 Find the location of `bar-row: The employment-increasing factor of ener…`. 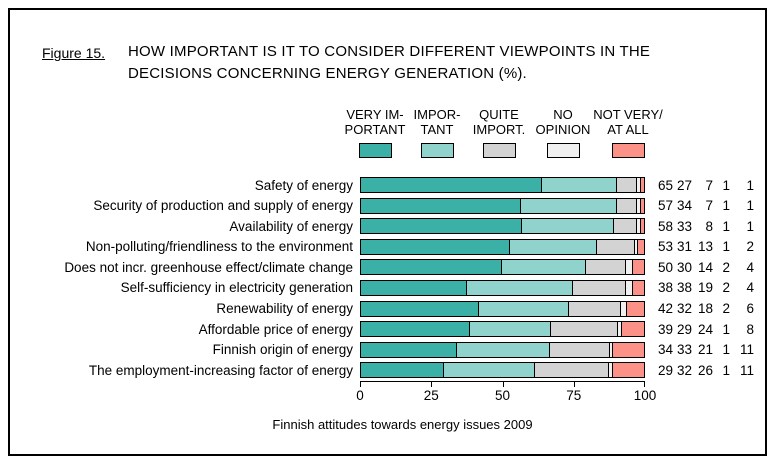

bar-row: The employment-increasing factor of ener… is located at coordinates (377, 370).